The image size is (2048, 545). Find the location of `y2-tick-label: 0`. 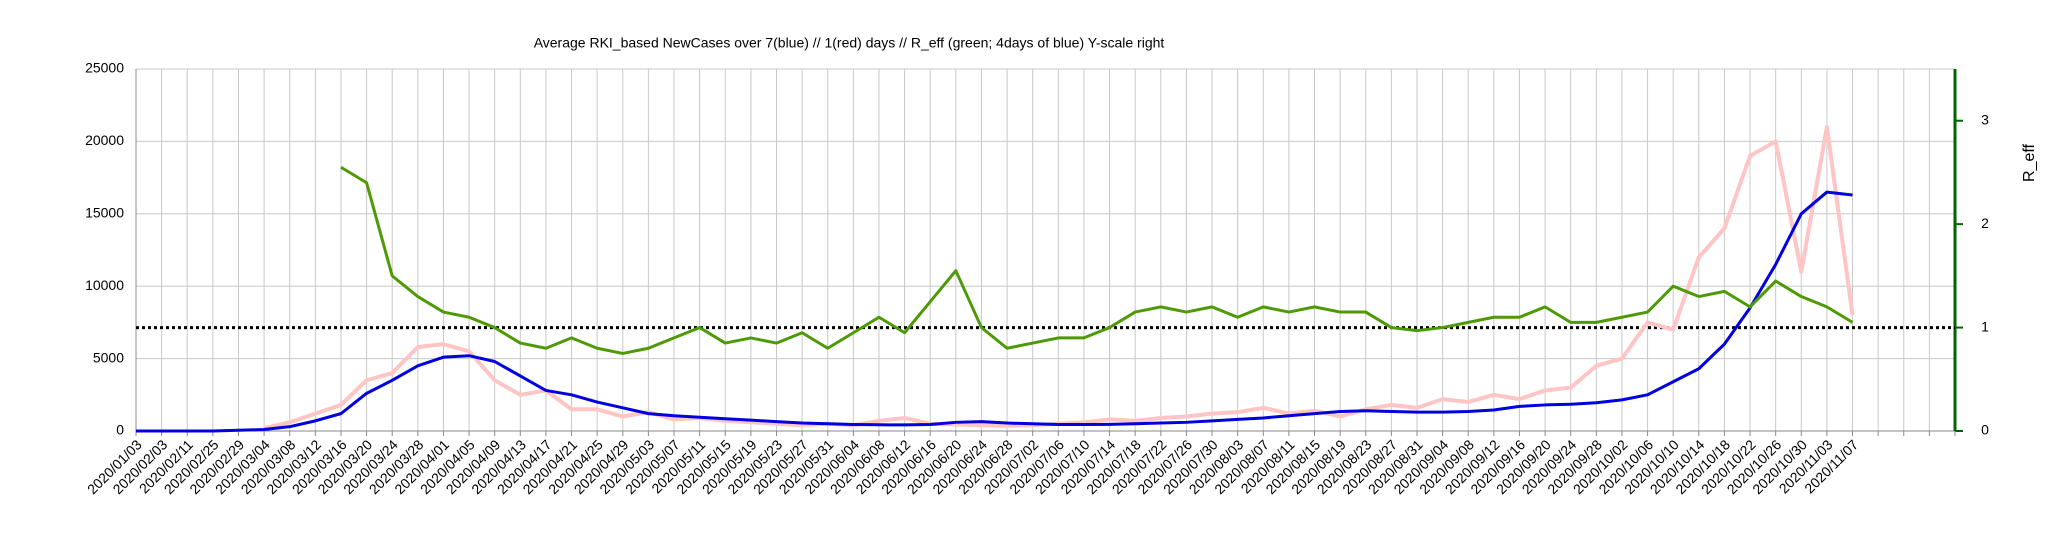

y2-tick-label: 0 is located at coordinates (1985, 430).